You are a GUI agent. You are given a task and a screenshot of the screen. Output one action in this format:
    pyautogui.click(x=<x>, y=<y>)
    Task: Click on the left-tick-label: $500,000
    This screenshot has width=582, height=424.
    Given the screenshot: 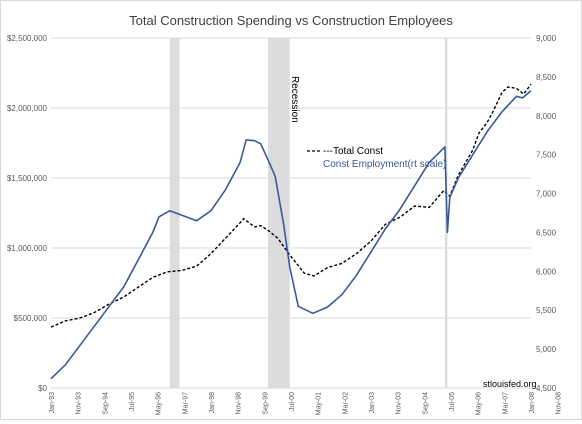 What is the action you would take?
    pyautogui.click(x=31, y=318)
    